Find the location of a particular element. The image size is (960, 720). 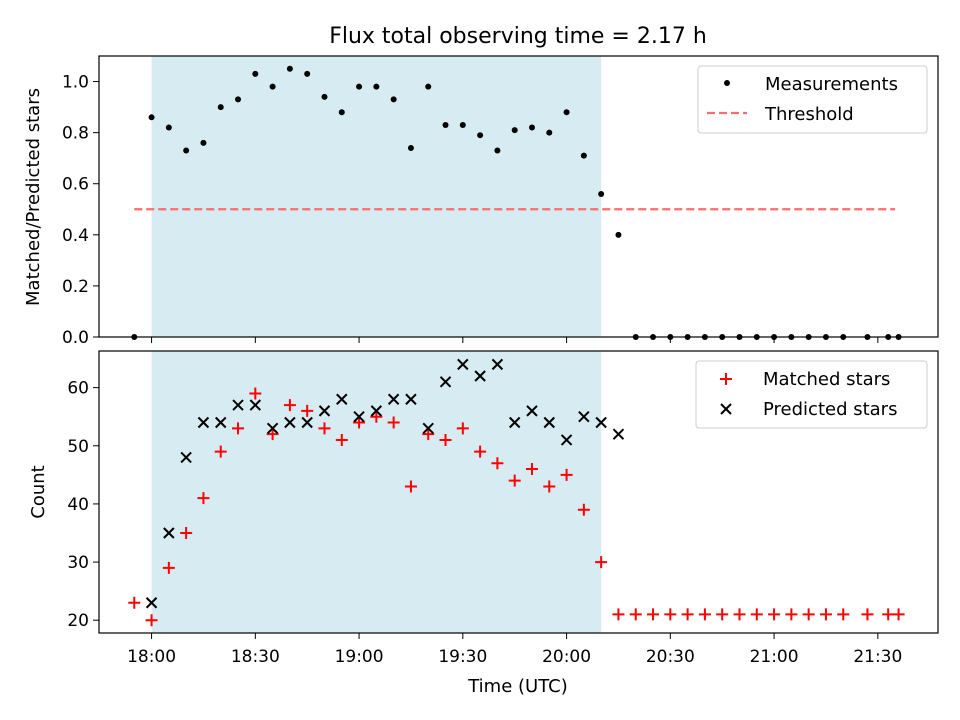

y-tick-label: 0.4 is located at coordinates (75, 236).